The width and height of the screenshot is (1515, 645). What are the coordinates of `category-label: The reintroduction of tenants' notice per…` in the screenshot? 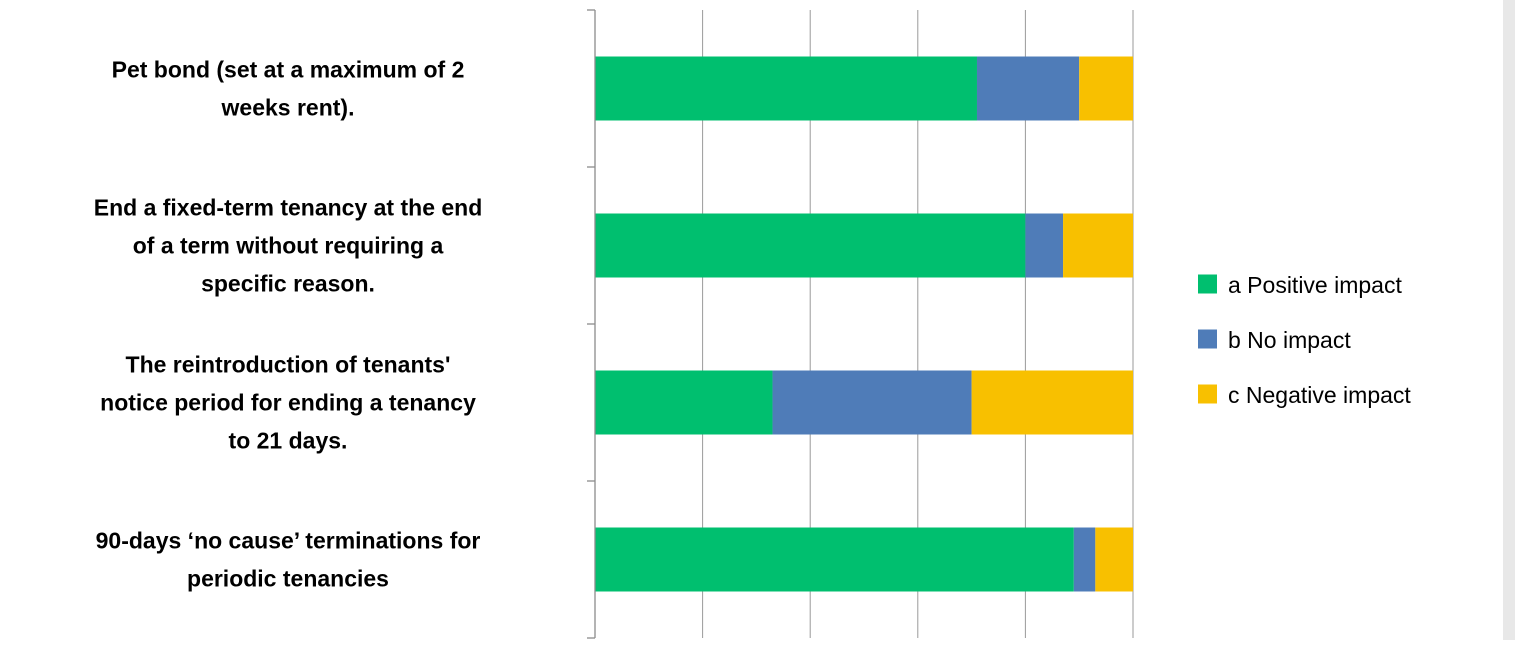 It's located at (288, 403).